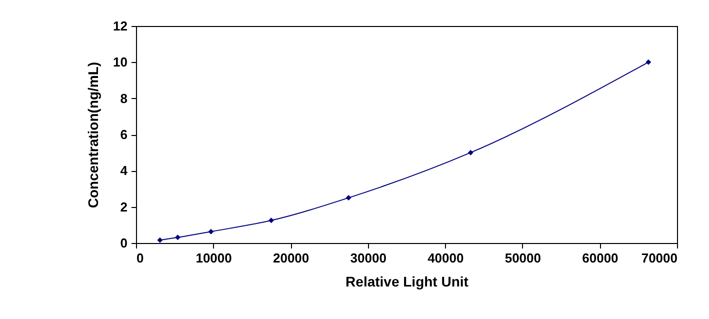  I want to click on x-tick-label: 70000, so click(659, 258).